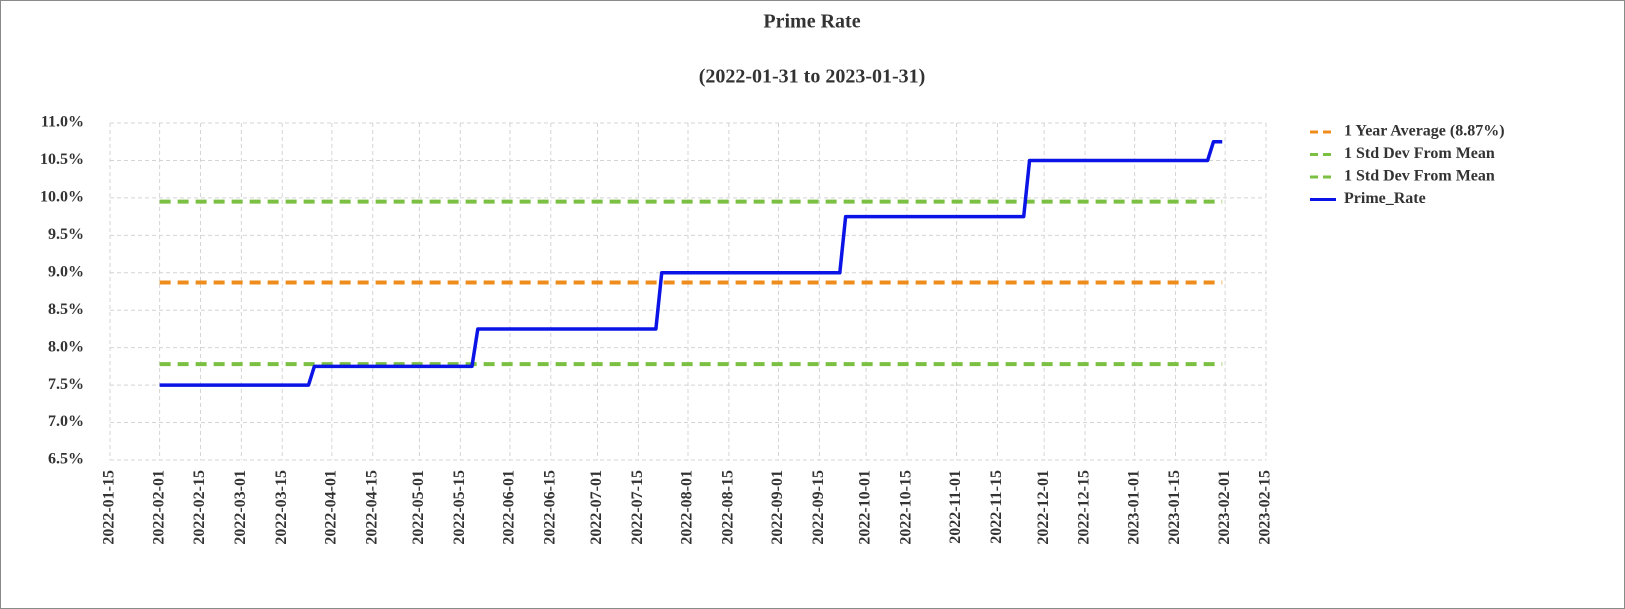  What do you see at coordinates (66, 271) in the screenshot?
I see `y-tick-label: 9.0%` at bounding box center [66, 271].